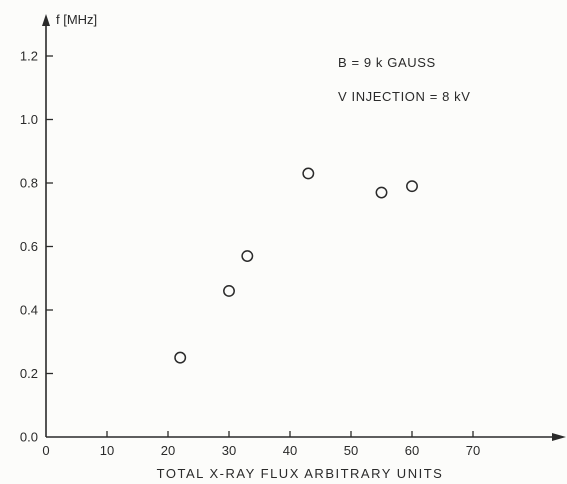  Describe the element at coordinates (559, 437) in the screenshot. I see `x-axis-arrow` at that location.